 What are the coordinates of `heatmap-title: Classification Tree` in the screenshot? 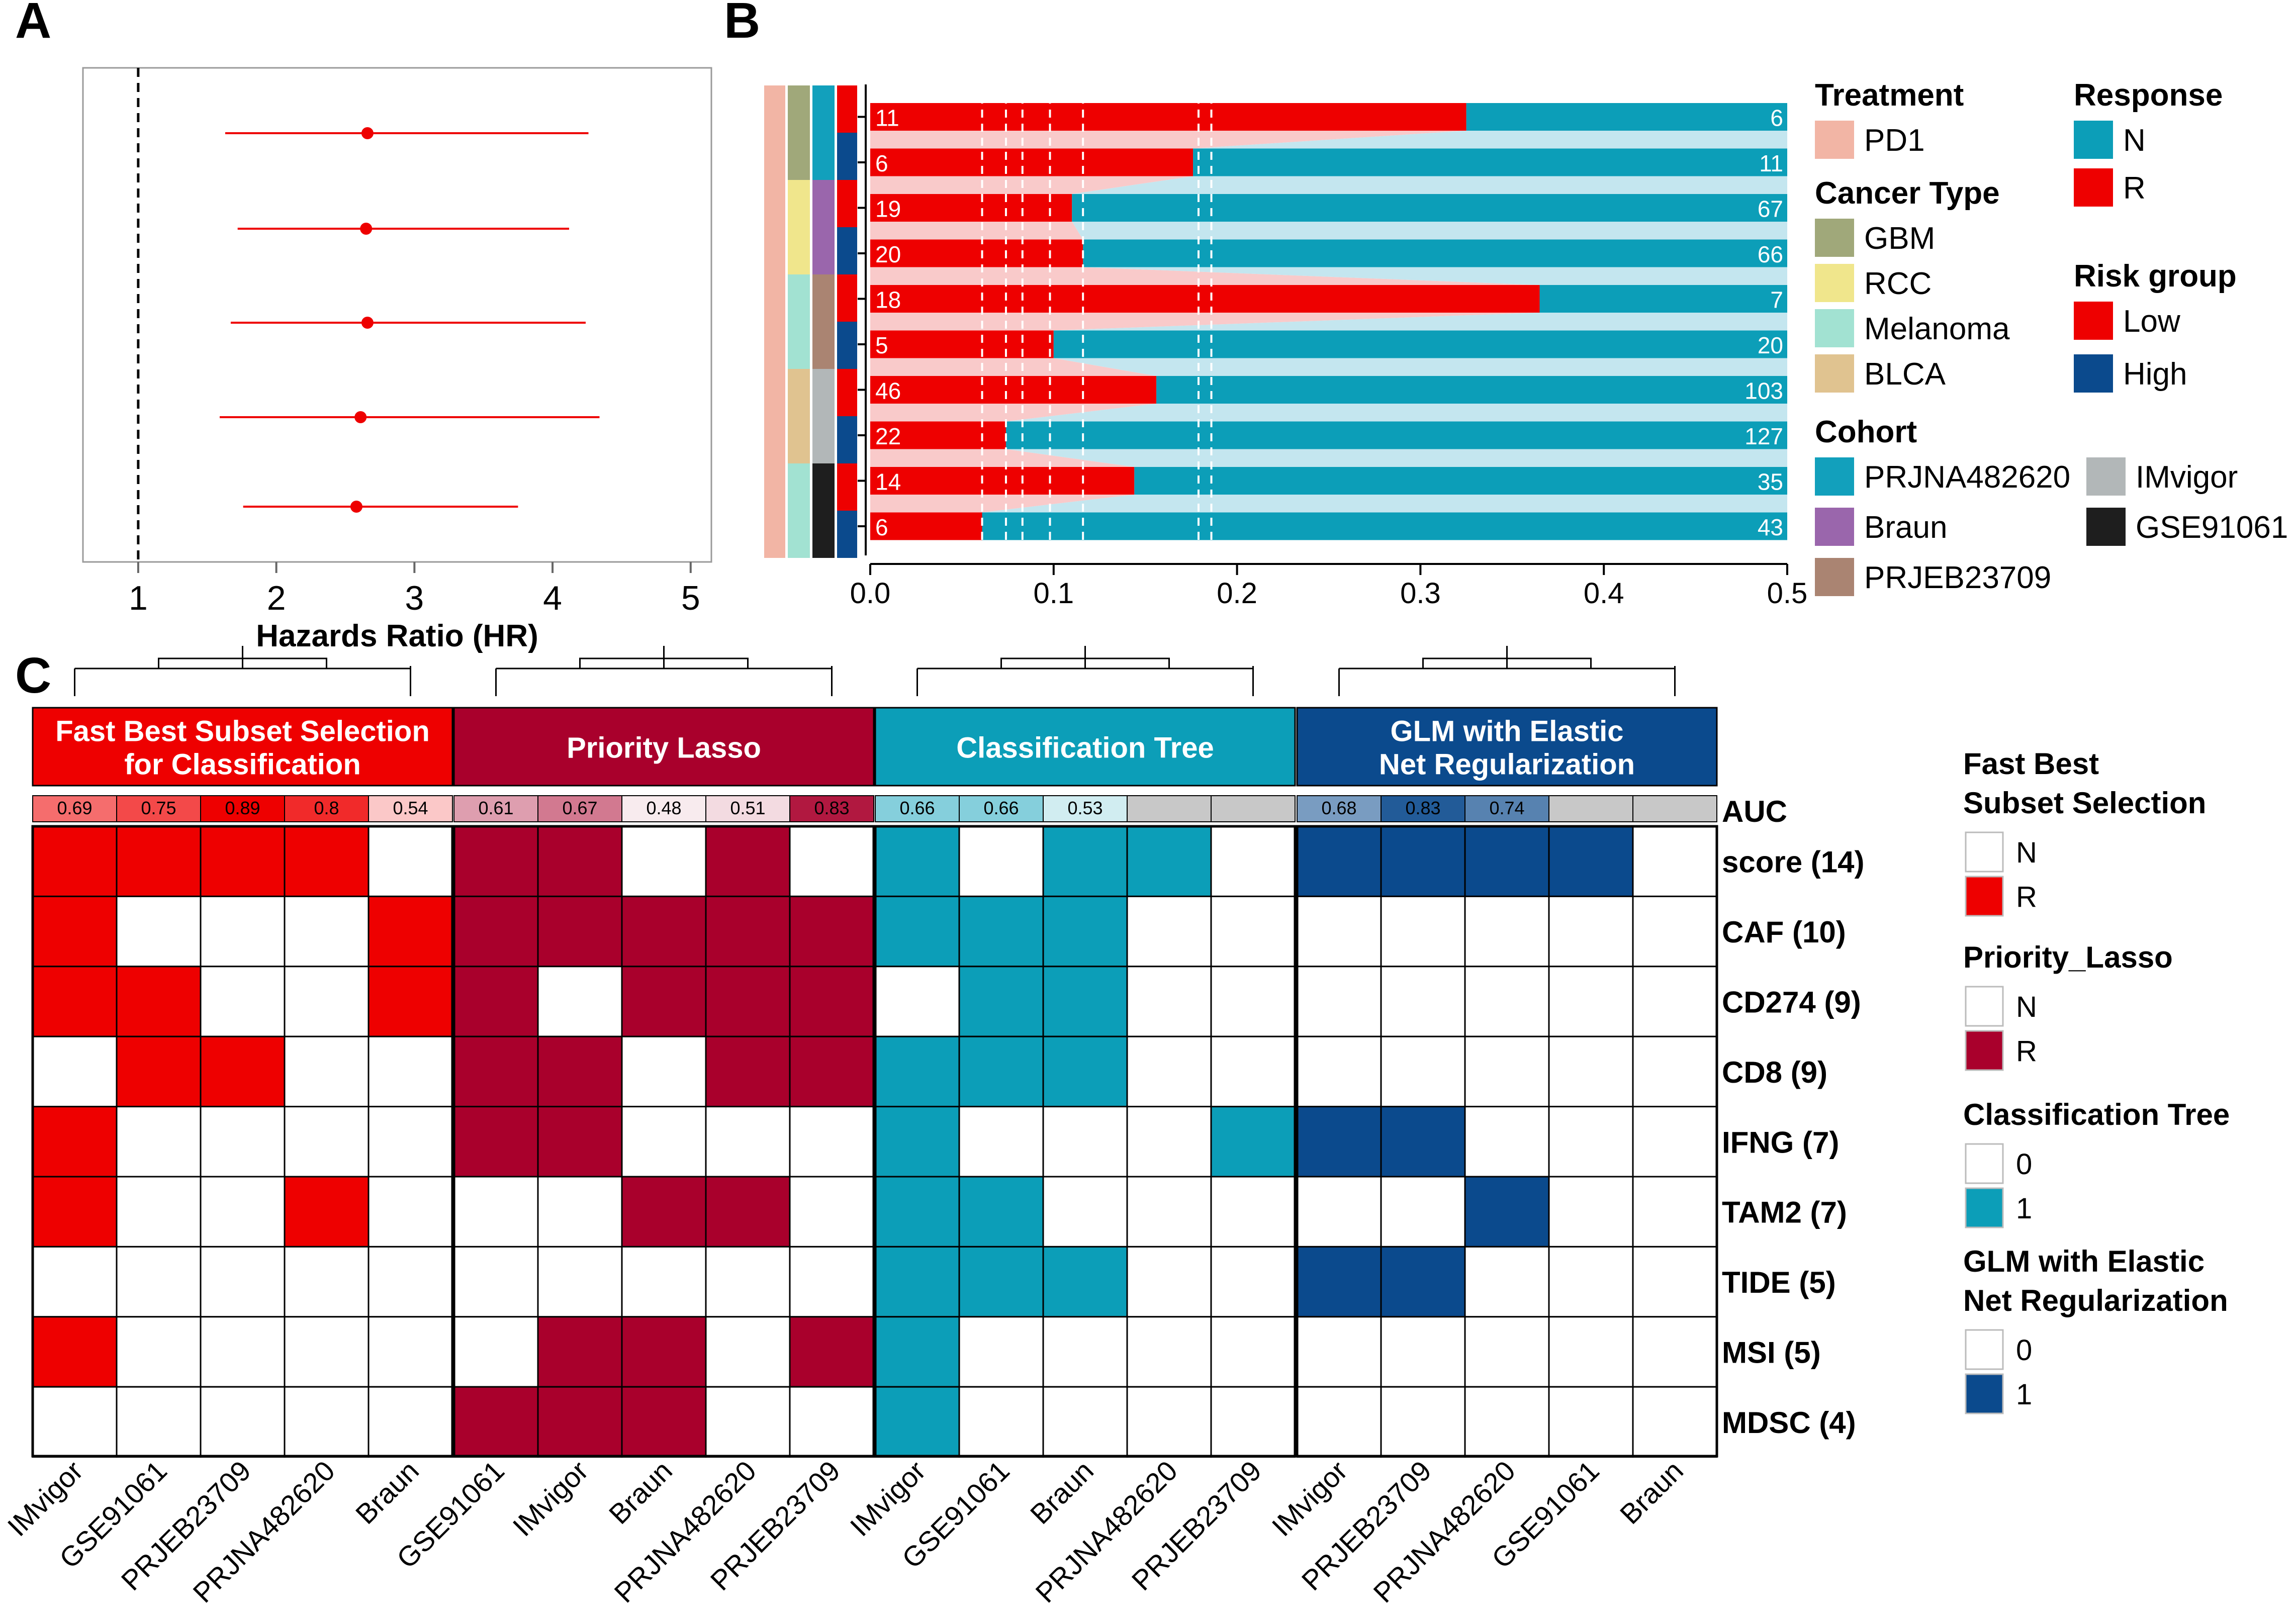 It's located at (1085, 748).